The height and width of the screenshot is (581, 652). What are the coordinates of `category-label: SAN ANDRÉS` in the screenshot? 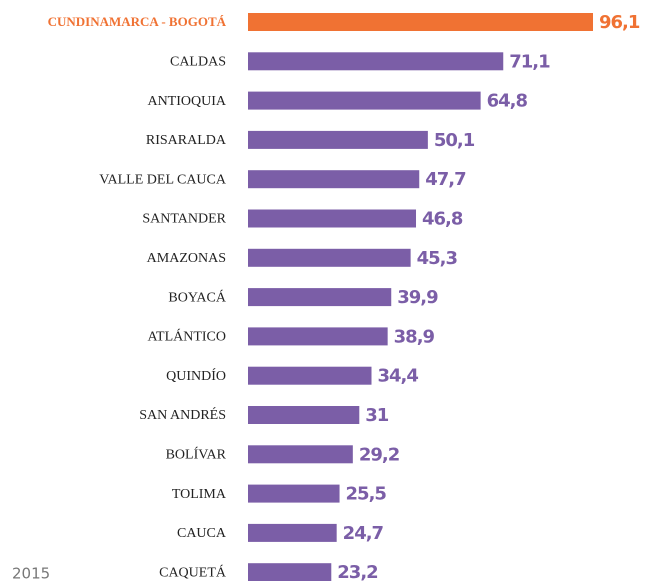 It's located at (182, 414).